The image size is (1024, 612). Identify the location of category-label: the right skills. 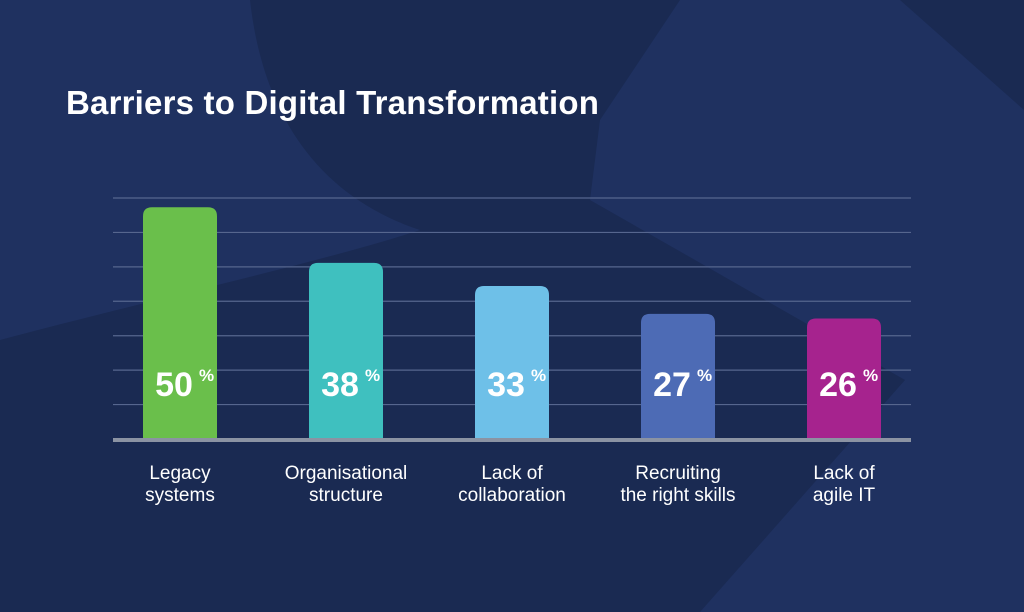
(677, 495).